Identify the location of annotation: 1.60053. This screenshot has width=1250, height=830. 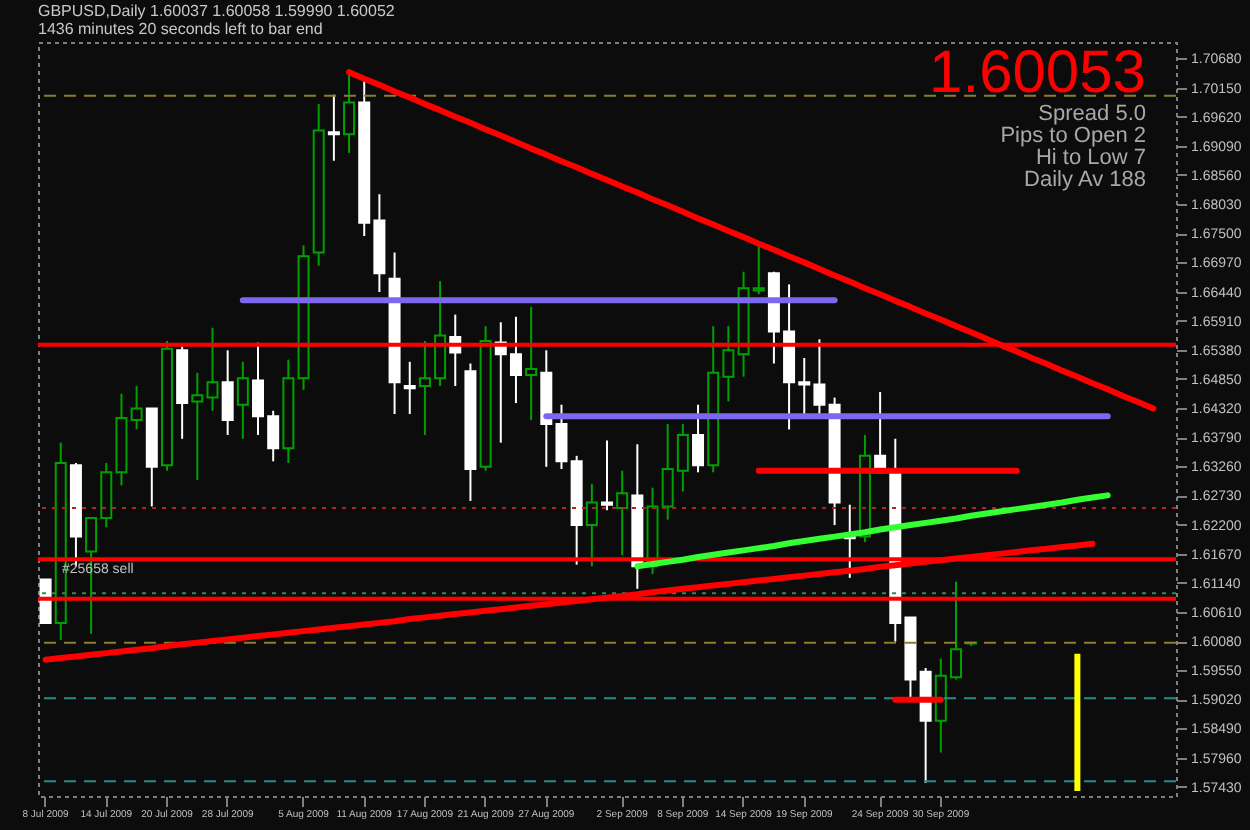
(1037, 73).